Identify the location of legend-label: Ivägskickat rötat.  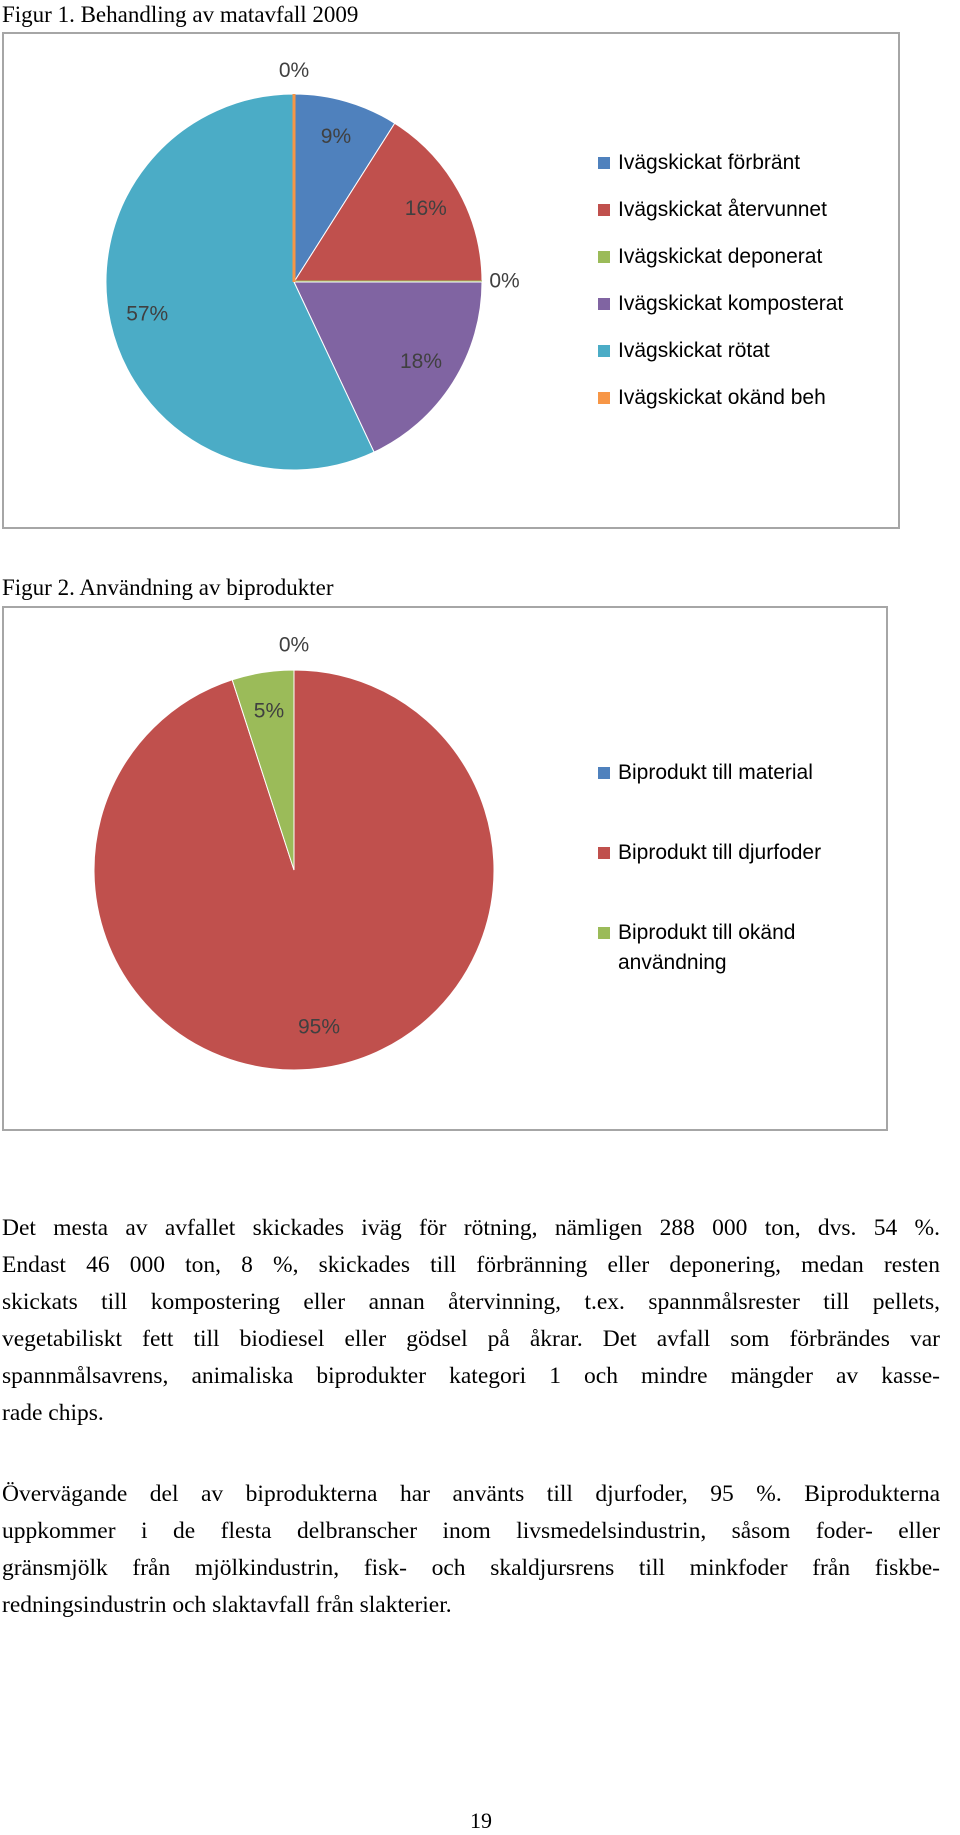
(694, 350).